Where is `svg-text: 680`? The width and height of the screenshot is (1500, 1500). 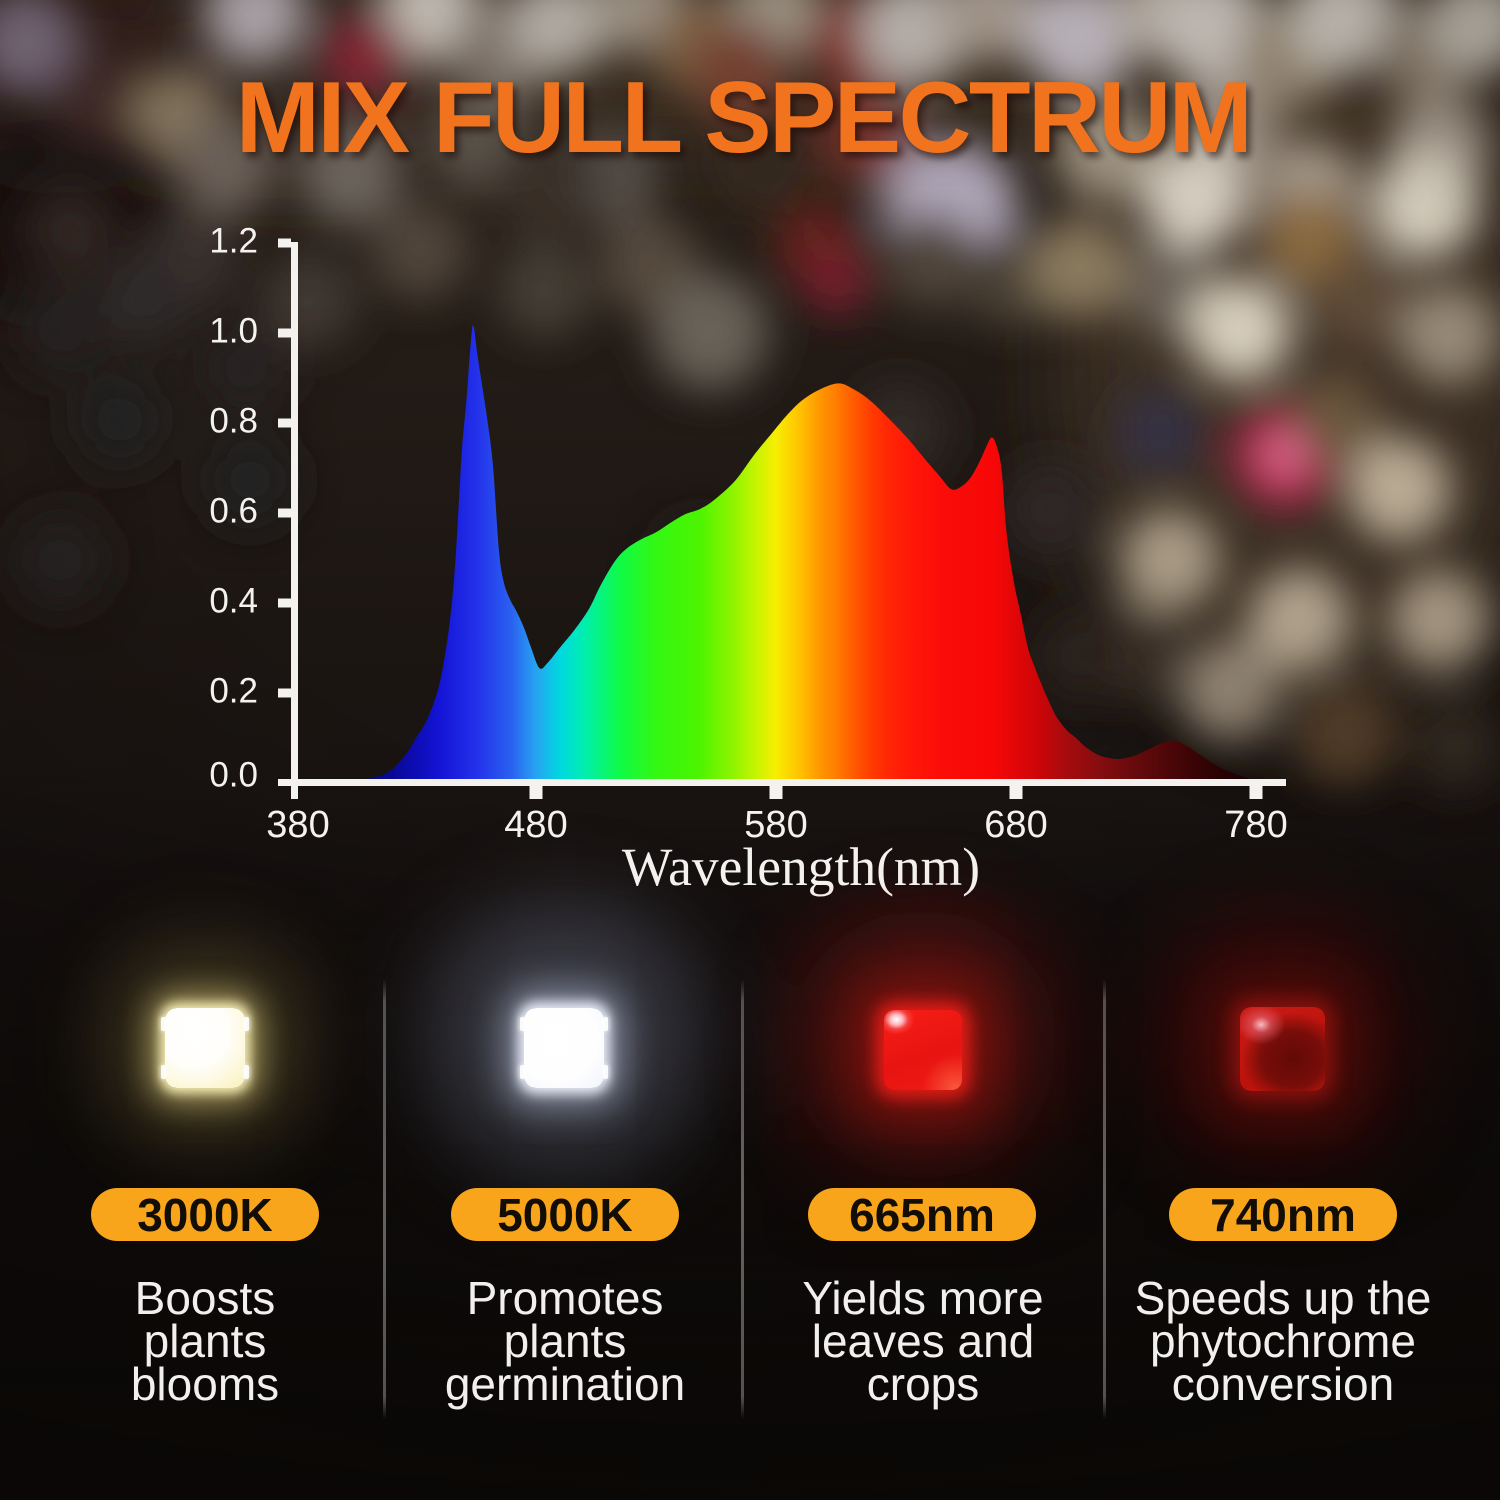 svg-text: 680 is located at coordinates (1015, 825).